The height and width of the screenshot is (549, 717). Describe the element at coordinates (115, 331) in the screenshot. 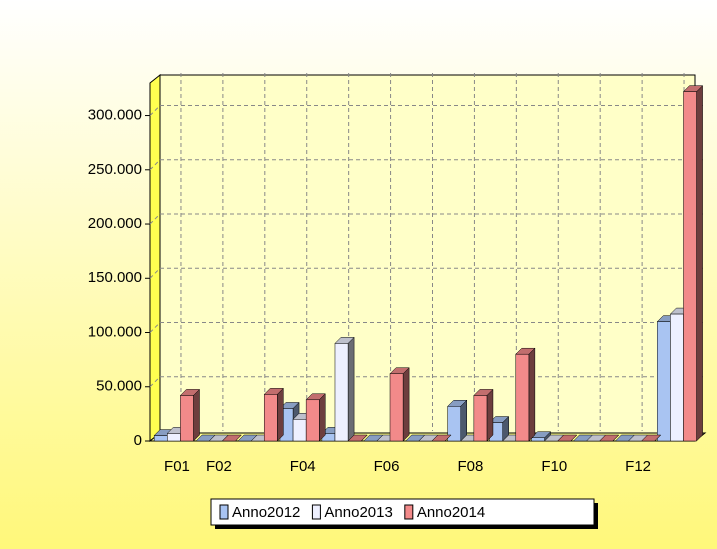

I see `y-tick-label: 100.000` at that location.